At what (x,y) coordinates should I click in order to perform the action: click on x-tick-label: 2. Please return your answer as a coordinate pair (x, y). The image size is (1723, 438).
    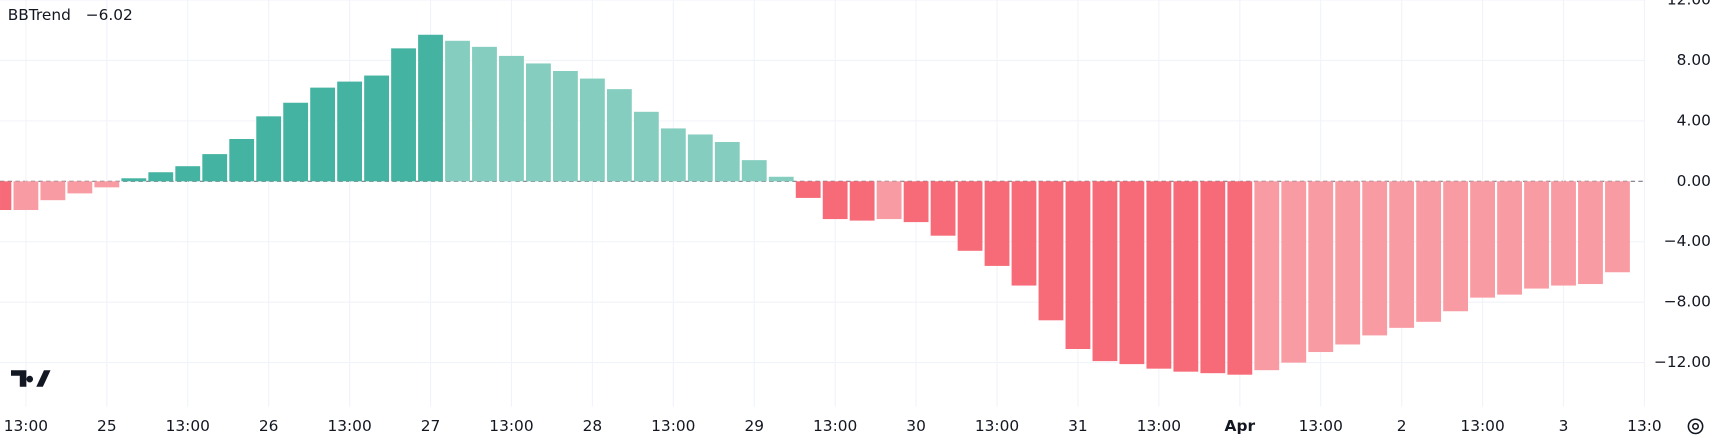
    Looking at the image, I should click on (1402, 426).